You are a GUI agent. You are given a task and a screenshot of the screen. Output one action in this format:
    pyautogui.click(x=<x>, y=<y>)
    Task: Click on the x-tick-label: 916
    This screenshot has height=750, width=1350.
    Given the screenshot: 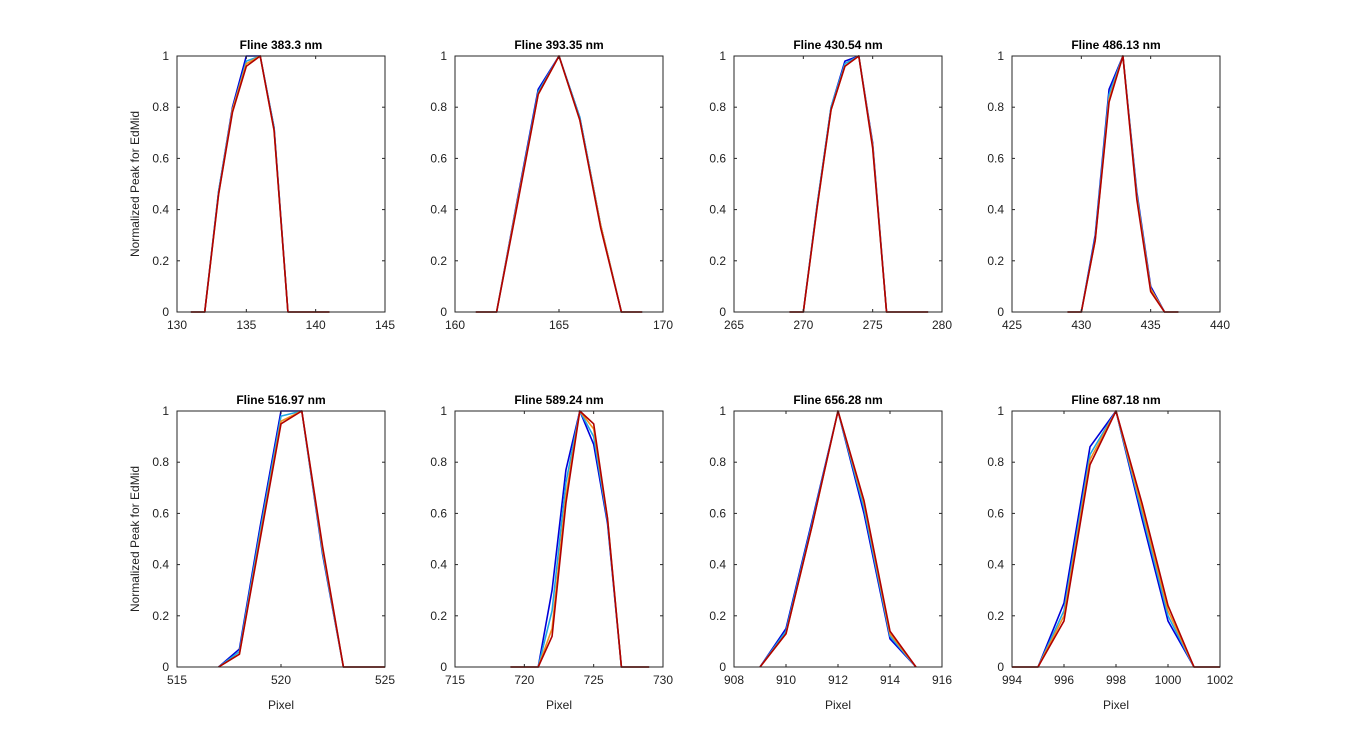 What is the action you would take?
    pyautogui.click(x=942, y=680)
    